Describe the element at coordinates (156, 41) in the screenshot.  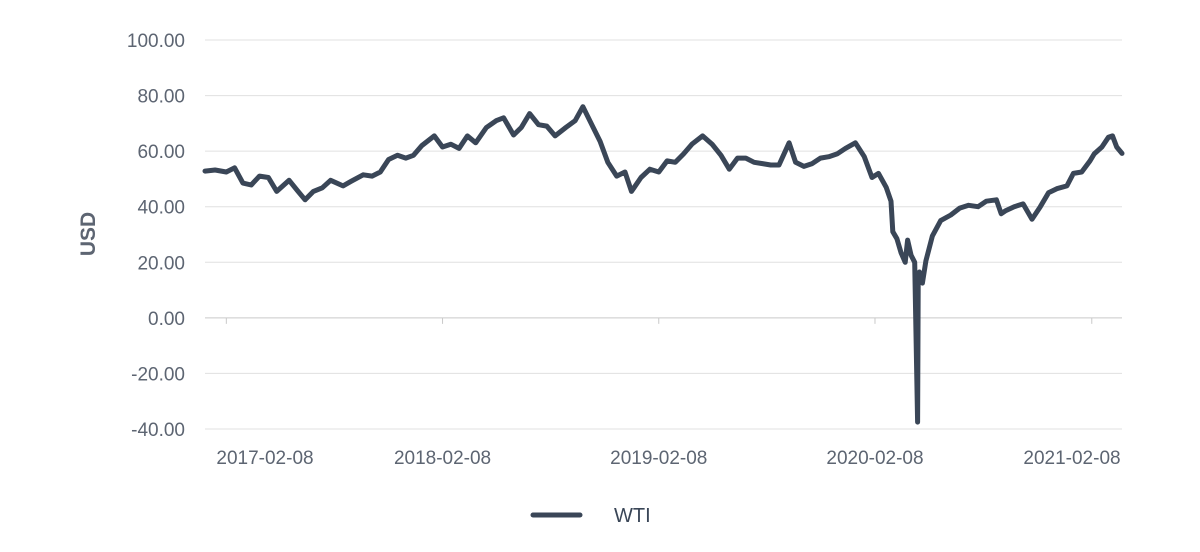
I see `y-tick-label: 100.00` at that location.